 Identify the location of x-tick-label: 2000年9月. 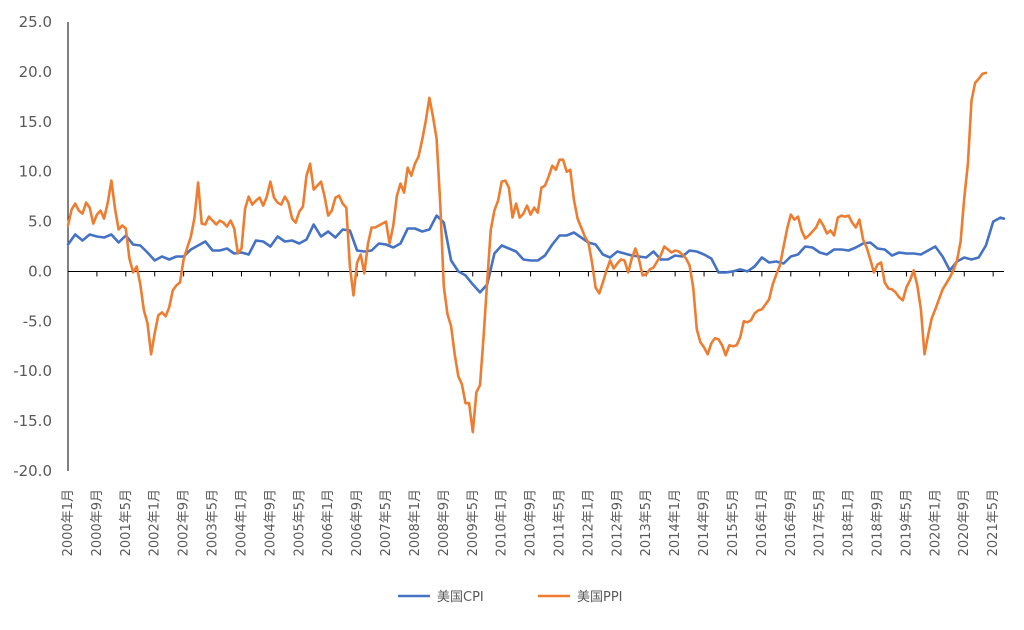
(97, 522).